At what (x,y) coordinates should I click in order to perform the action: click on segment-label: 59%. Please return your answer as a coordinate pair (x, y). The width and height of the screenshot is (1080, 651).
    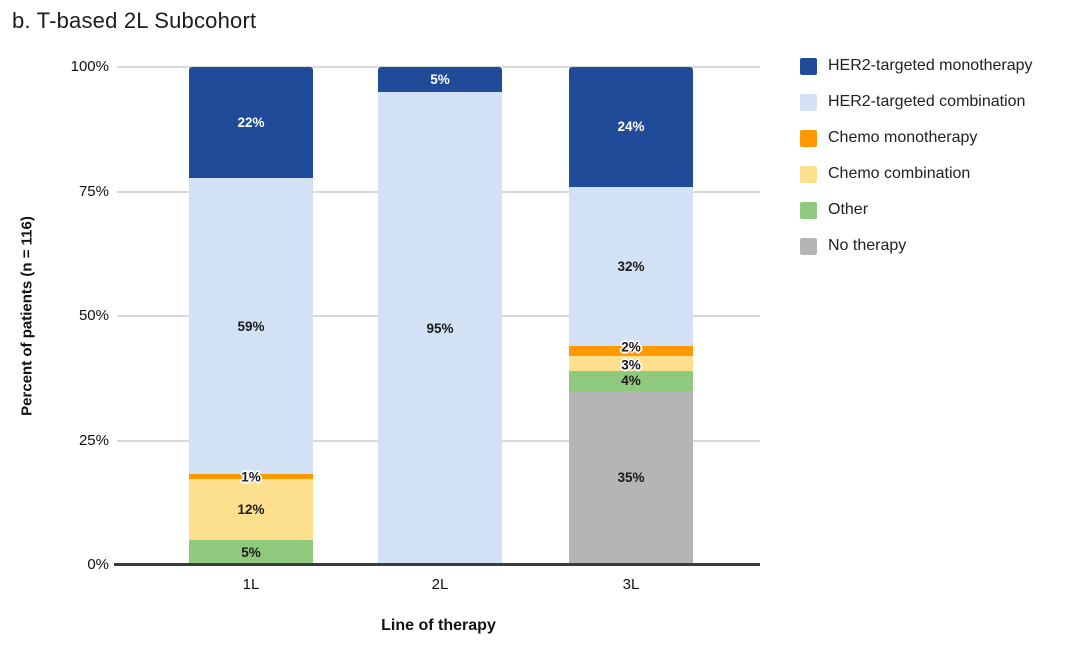
    Looking at the image, I should click on (251, 326).